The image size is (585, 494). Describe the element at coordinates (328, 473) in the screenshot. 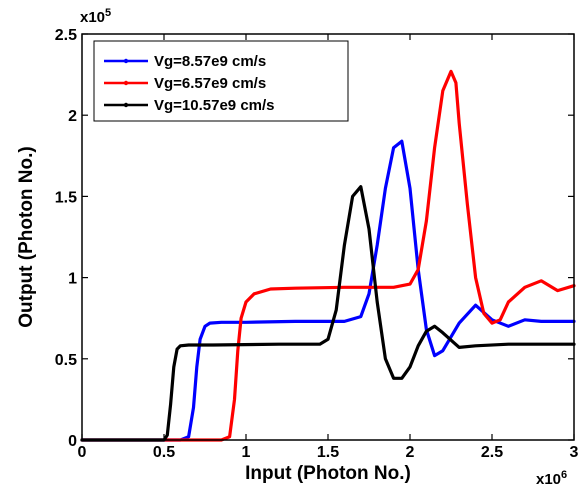

I see `x-axis-label: Input (Photon No.)` at that location.